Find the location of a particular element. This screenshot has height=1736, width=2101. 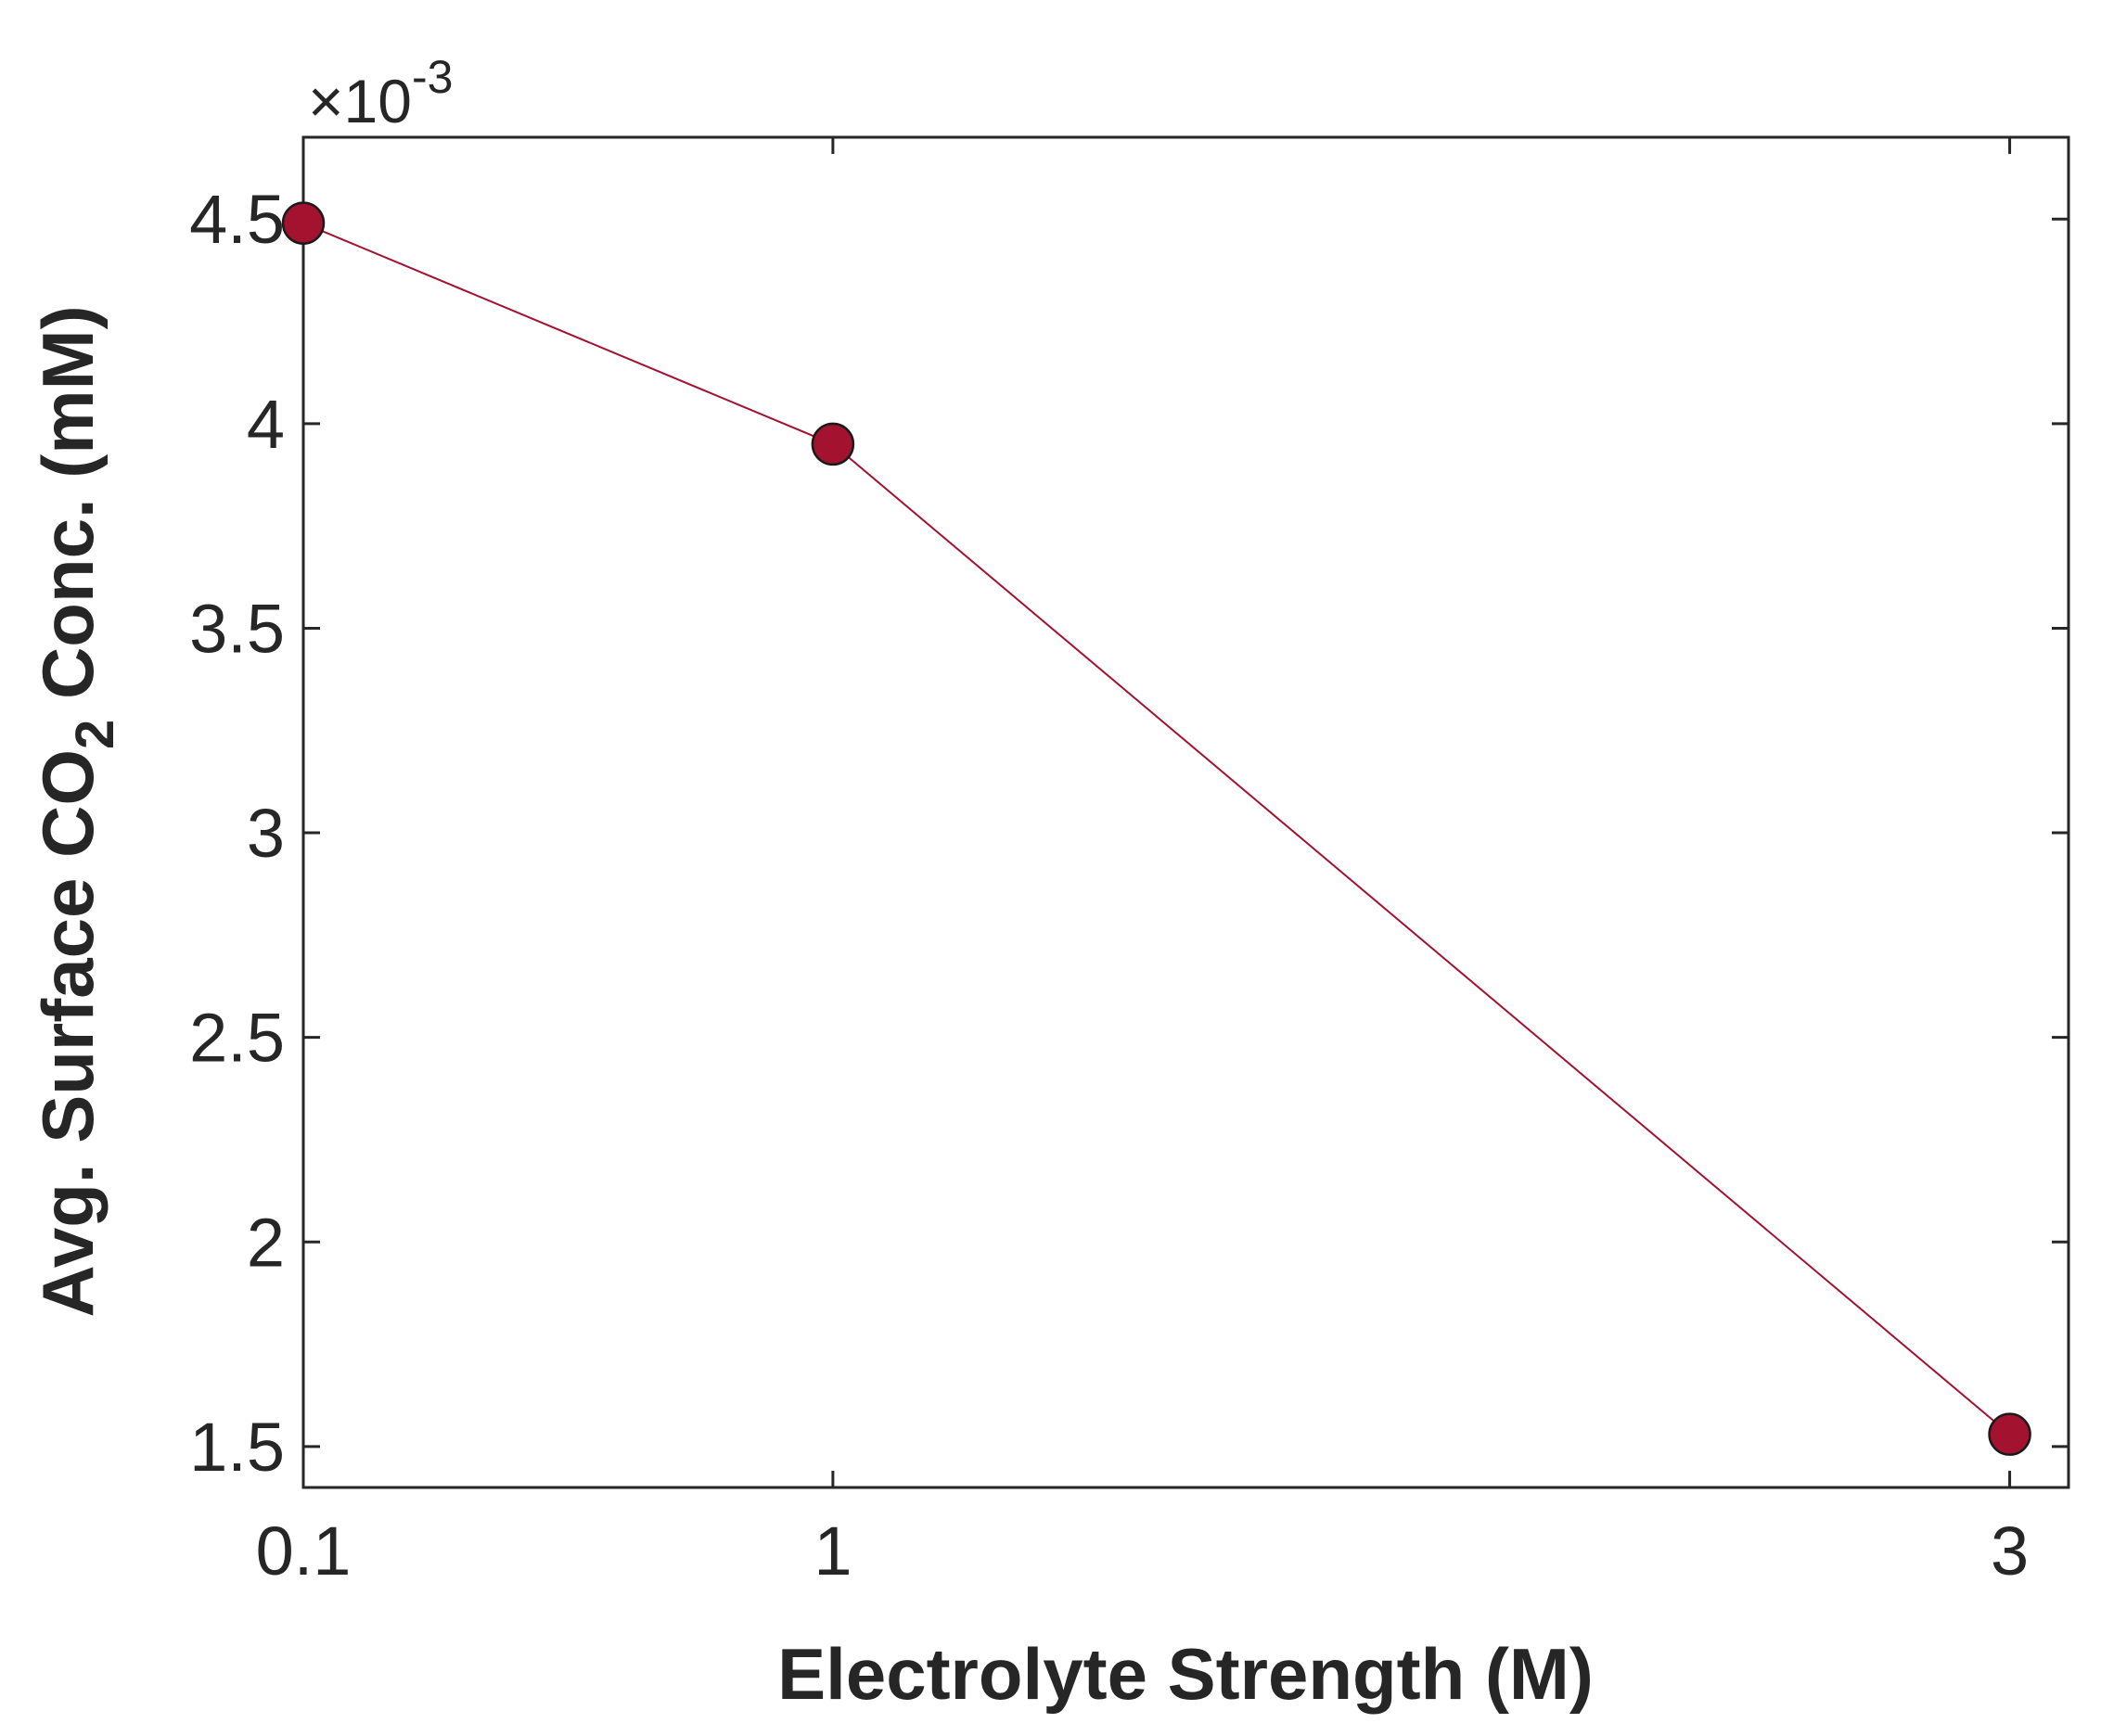

y-tick-label: 3 is located at coordinates (266, 833).